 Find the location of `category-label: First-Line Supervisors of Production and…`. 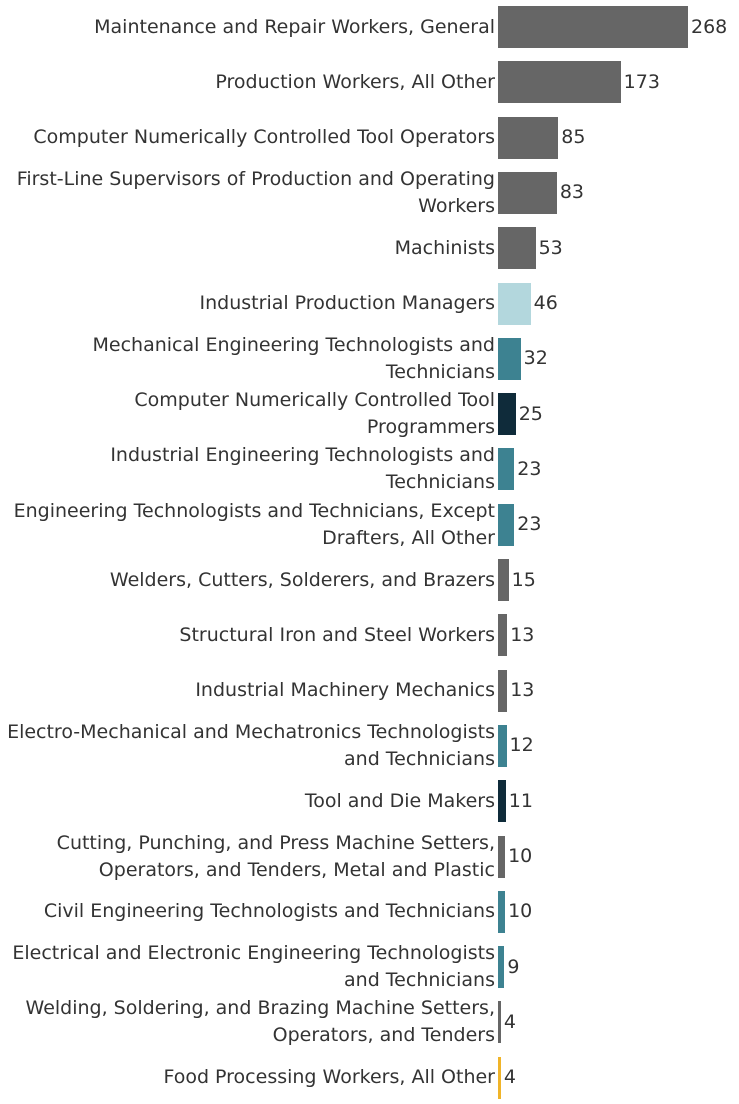

category-label: First-Line Supervisors of Production and… is located at coordinates (255, 192).